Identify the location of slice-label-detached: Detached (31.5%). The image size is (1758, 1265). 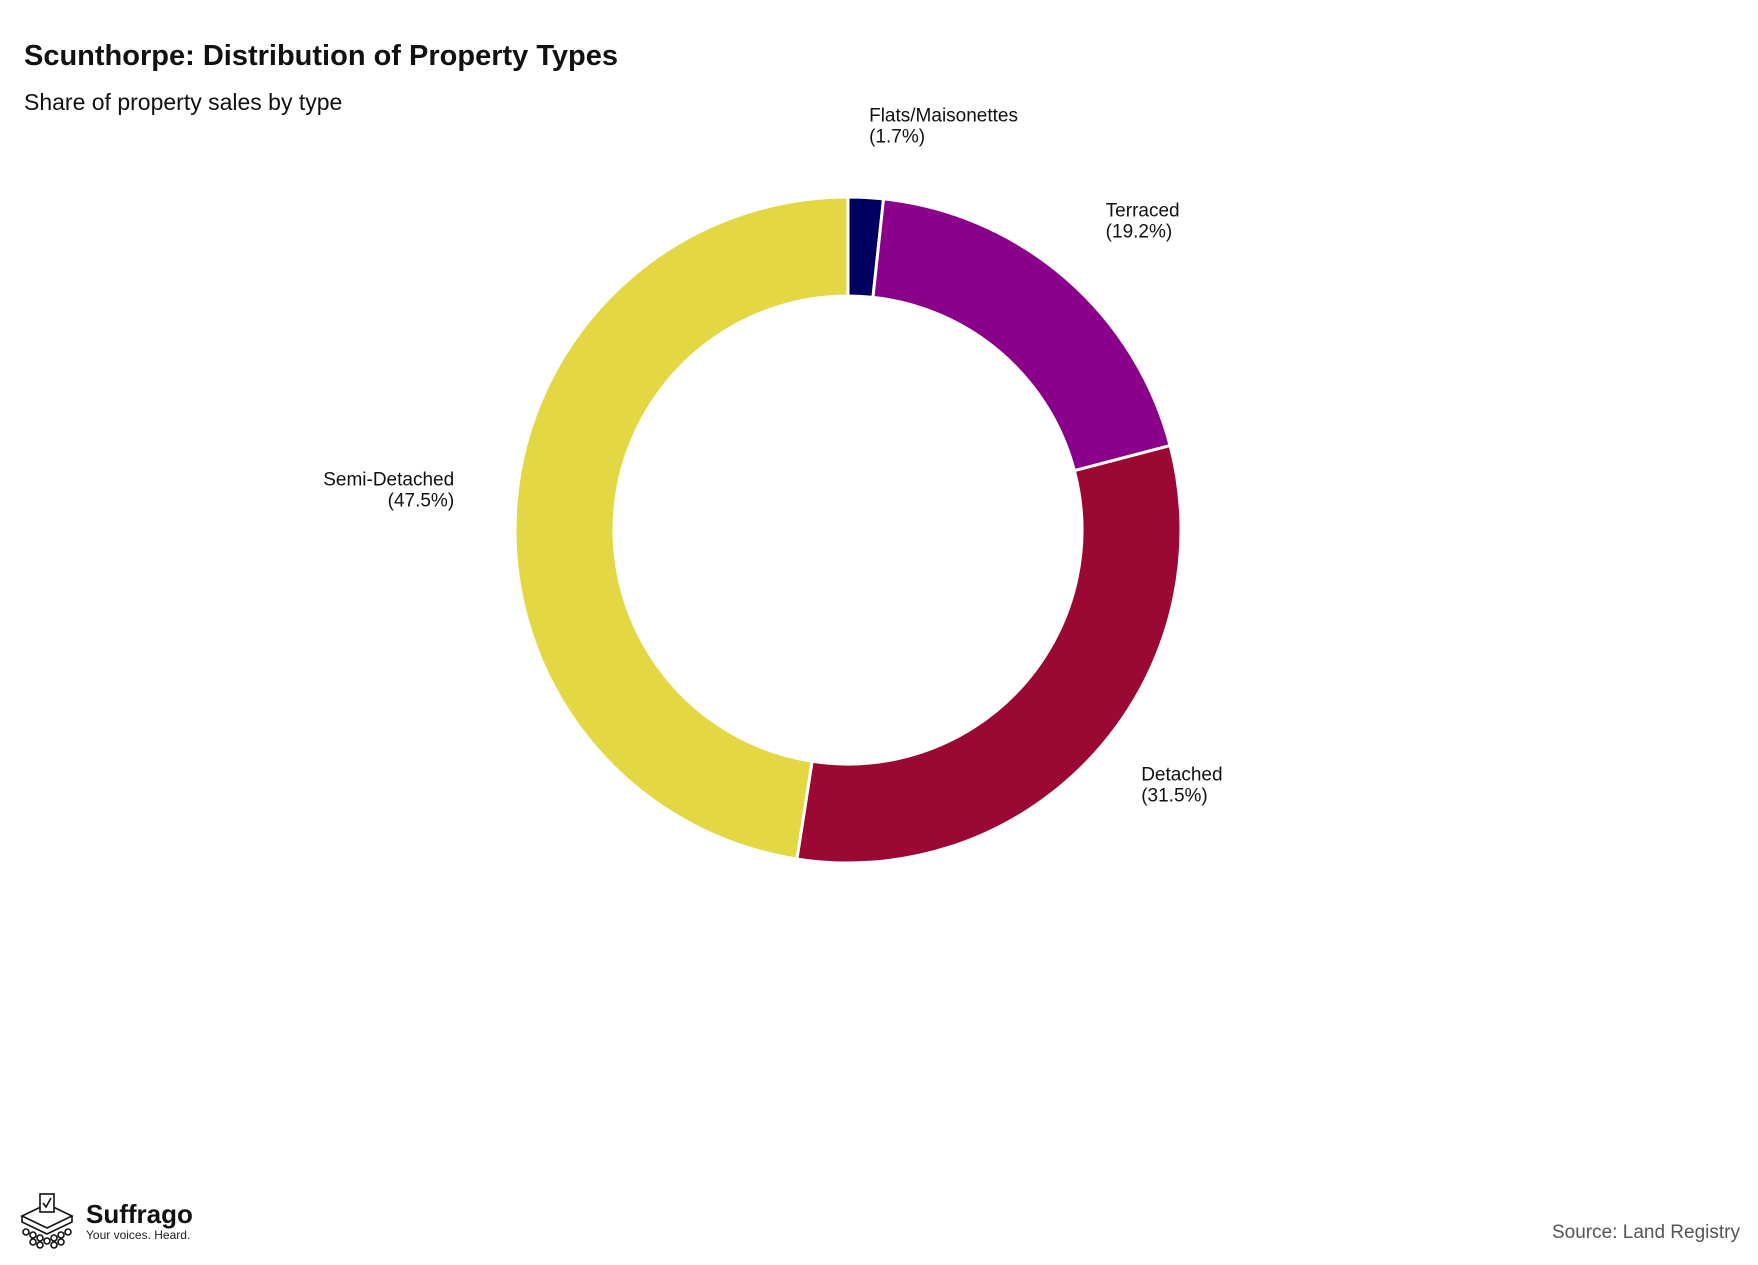
(1181, 786).